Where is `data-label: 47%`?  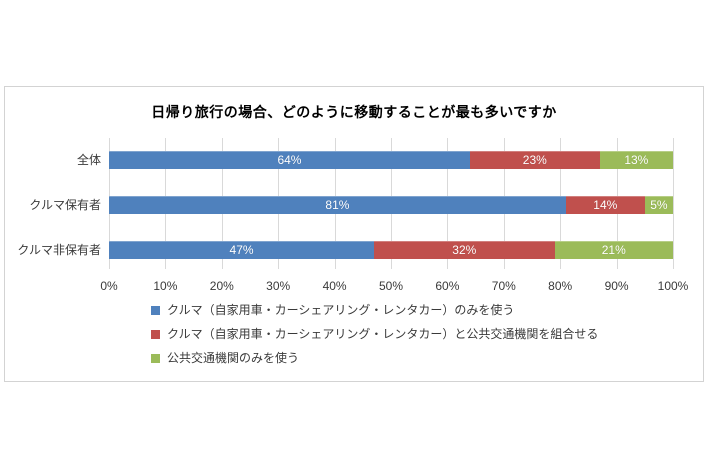
data-label: 47% is located at coordinates (241, 250).